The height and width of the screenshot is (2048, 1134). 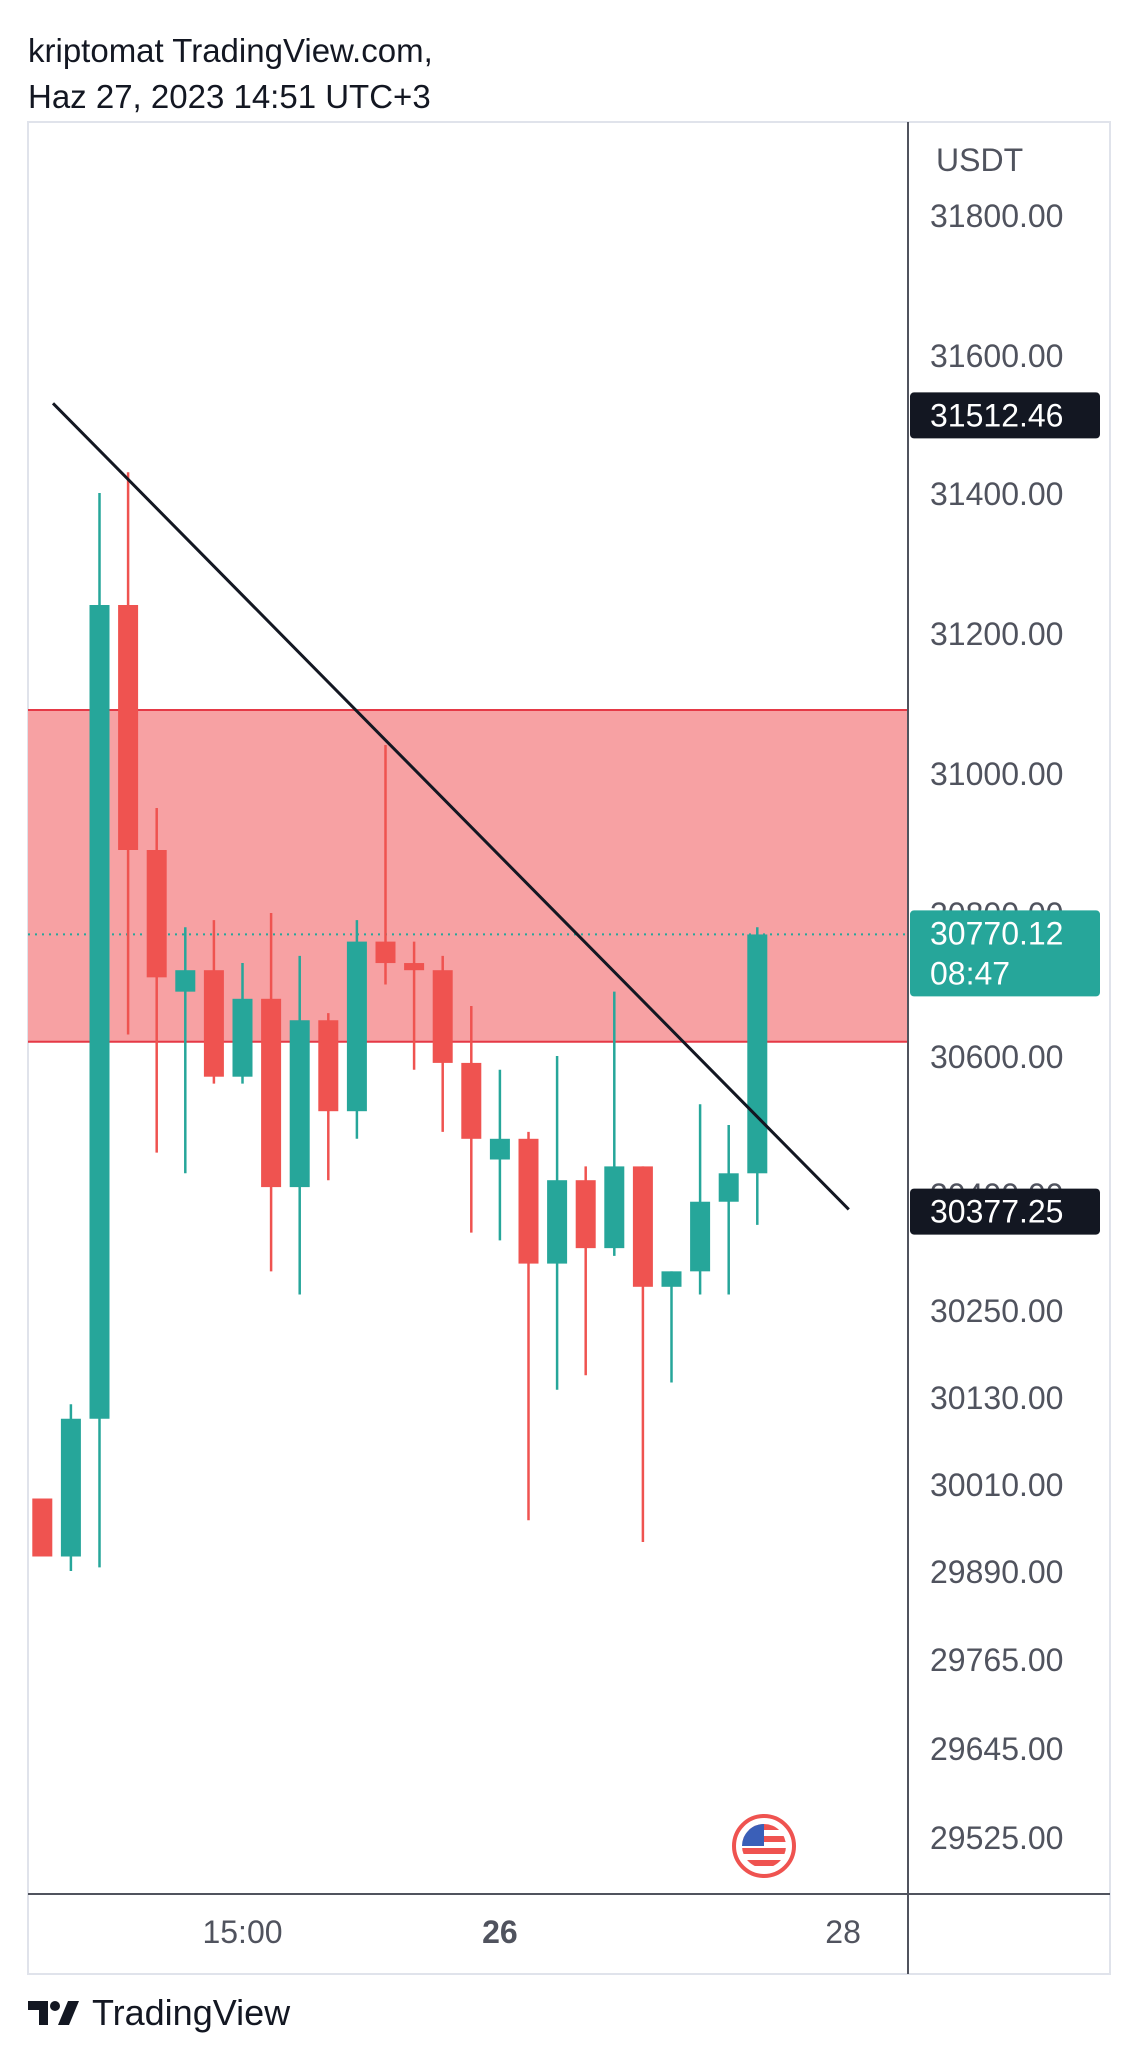 I want to click on price-tick-label: 31000.00, so click(x=996, y=774).